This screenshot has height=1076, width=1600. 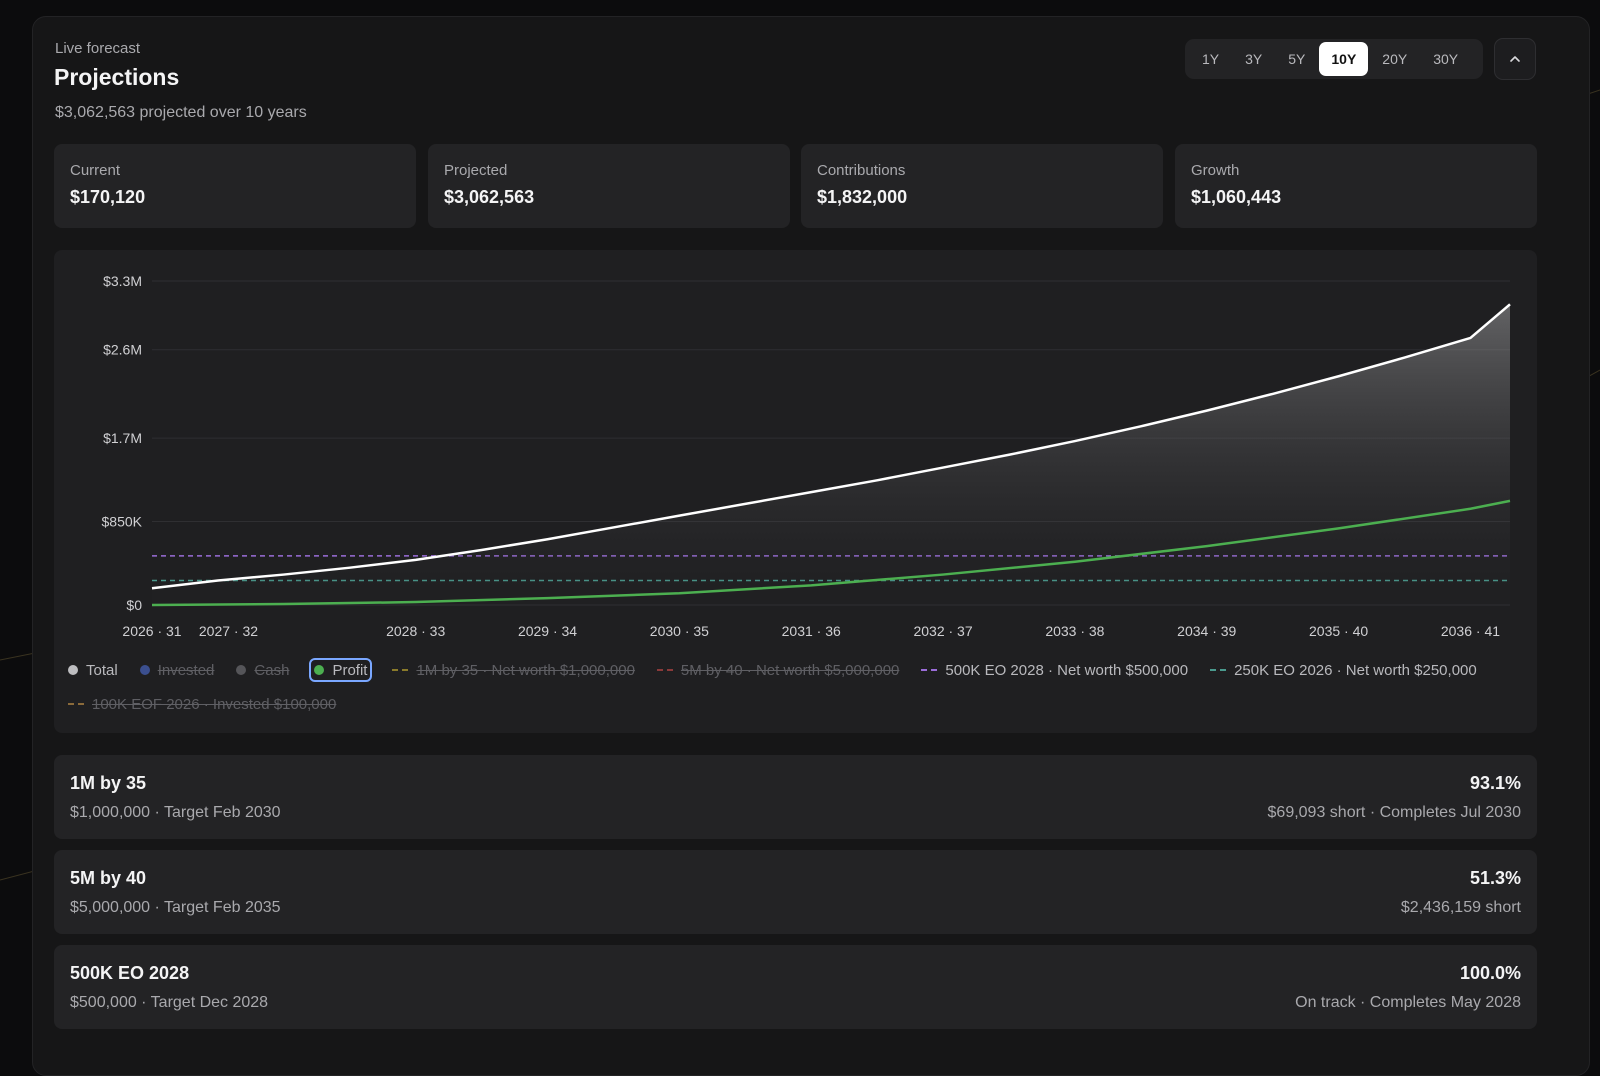 I want to click on stat-value: $1,060,443, so click(x=1236, y=197).